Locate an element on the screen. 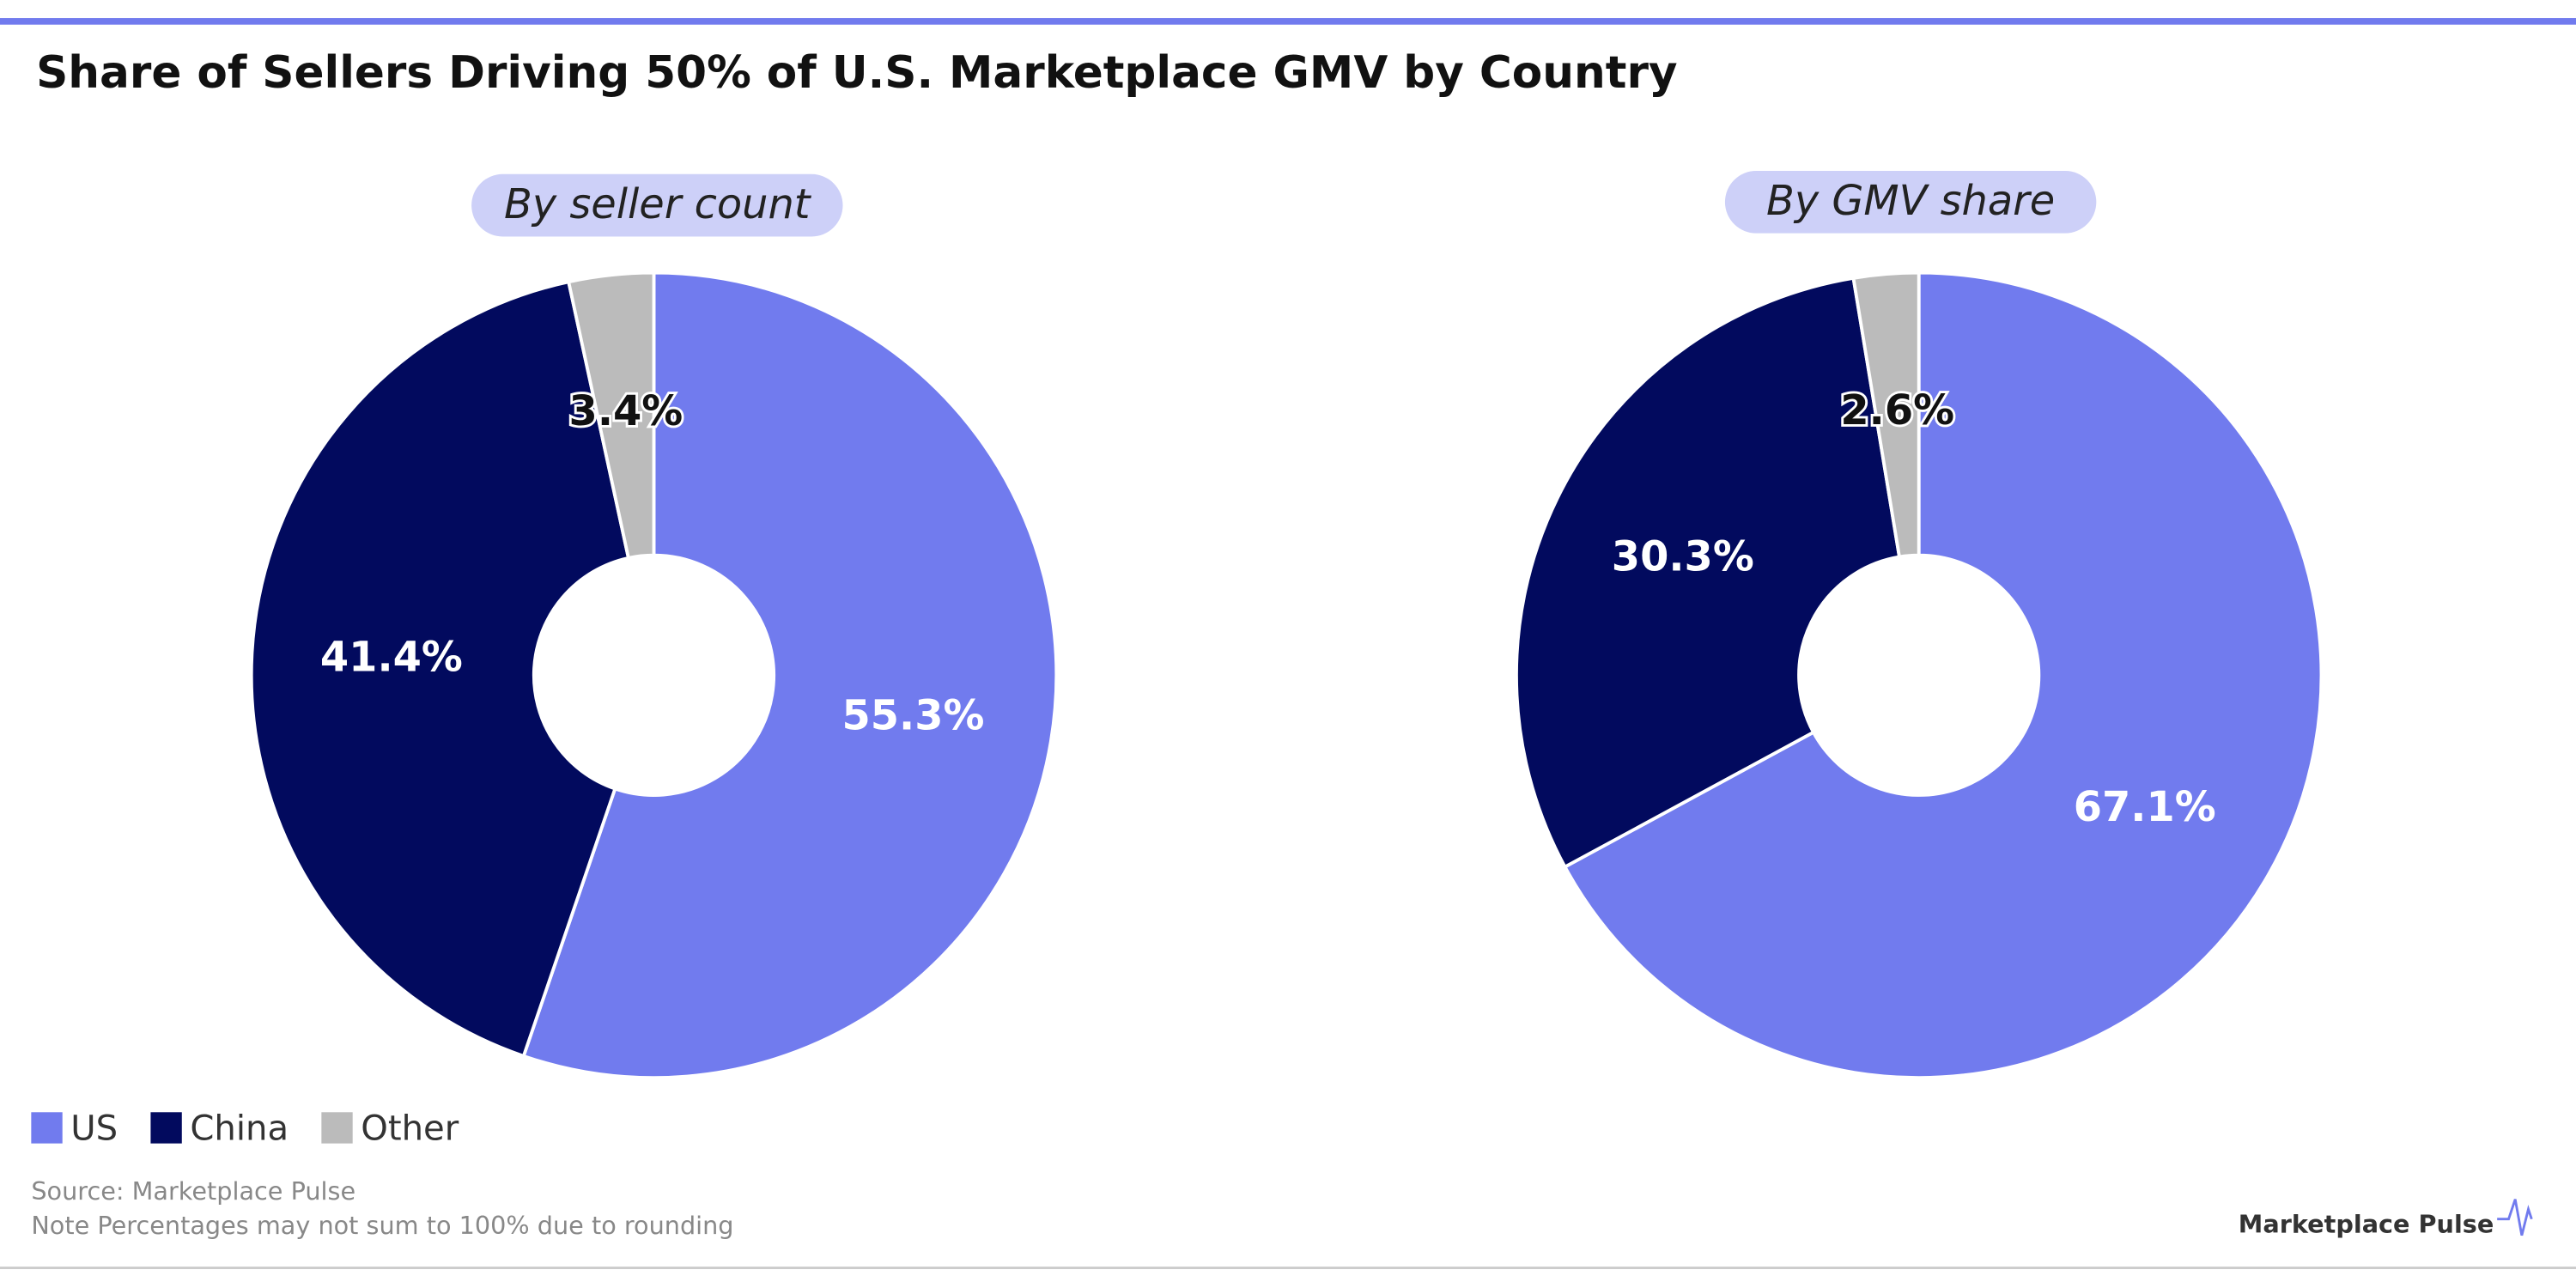  bottom-rule is located at coordinates (1288, 1268).